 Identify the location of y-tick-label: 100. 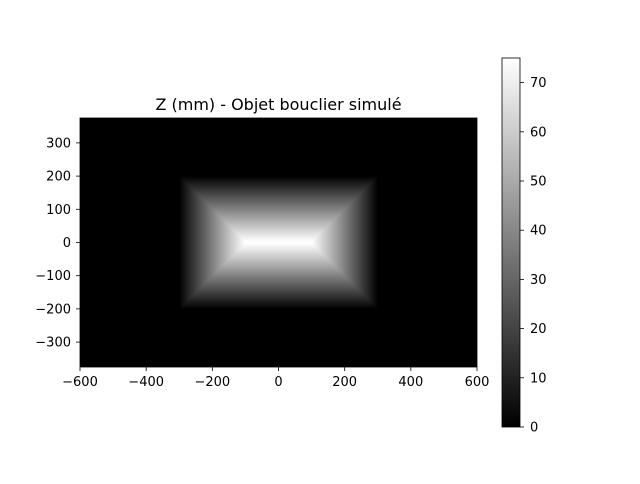
(58, 210).